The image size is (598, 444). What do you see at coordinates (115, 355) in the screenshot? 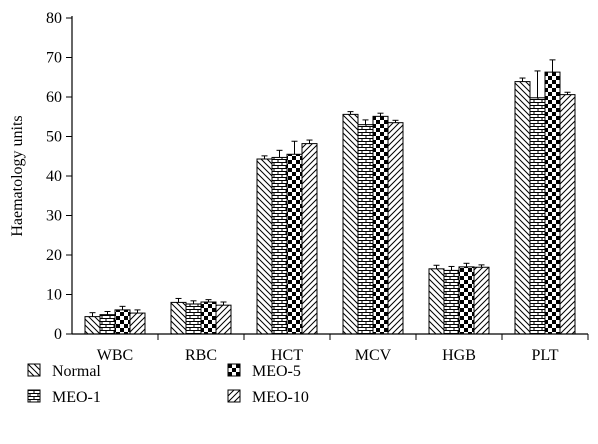
I see `x-tick-label: WBC` at bounding box center [115, 355].